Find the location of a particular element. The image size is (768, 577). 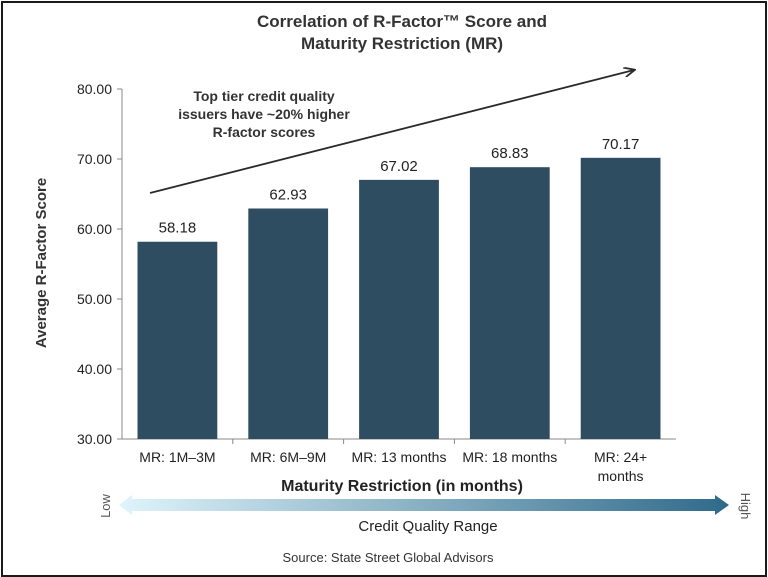

y-tick-label: 80.00 is located at coordinates (94, 89).